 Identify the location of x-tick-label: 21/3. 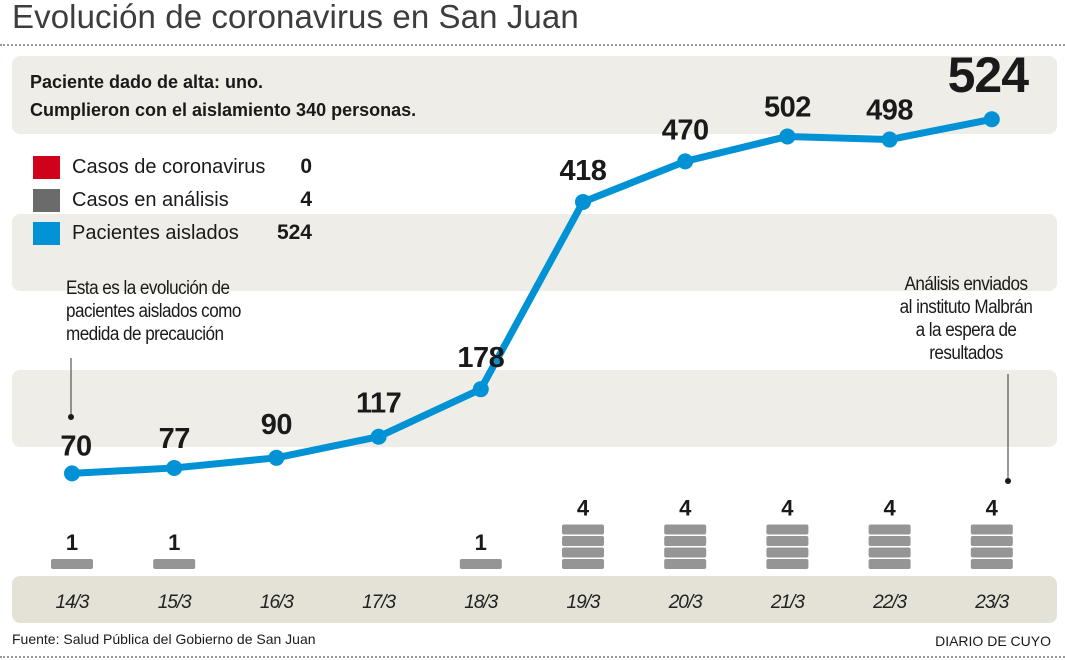
(787, 602).